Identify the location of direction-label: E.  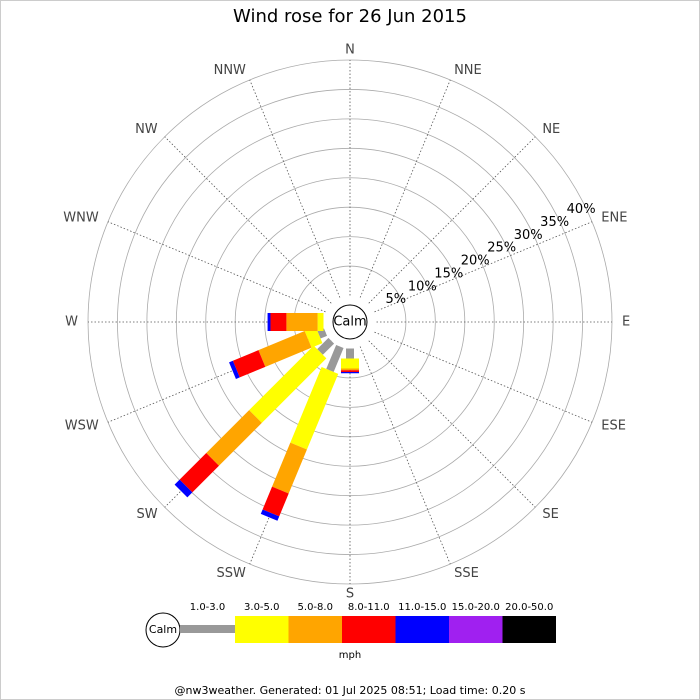
(626, 322).